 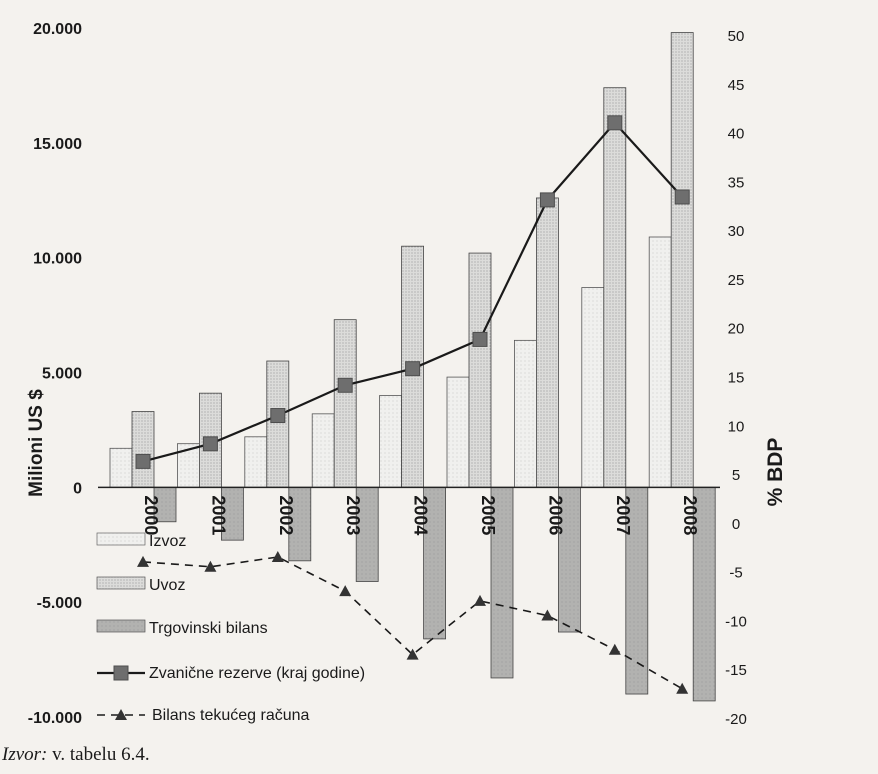 I want to click on marker-zvanicne-rezerve-2008, so click(x=682, y=197).